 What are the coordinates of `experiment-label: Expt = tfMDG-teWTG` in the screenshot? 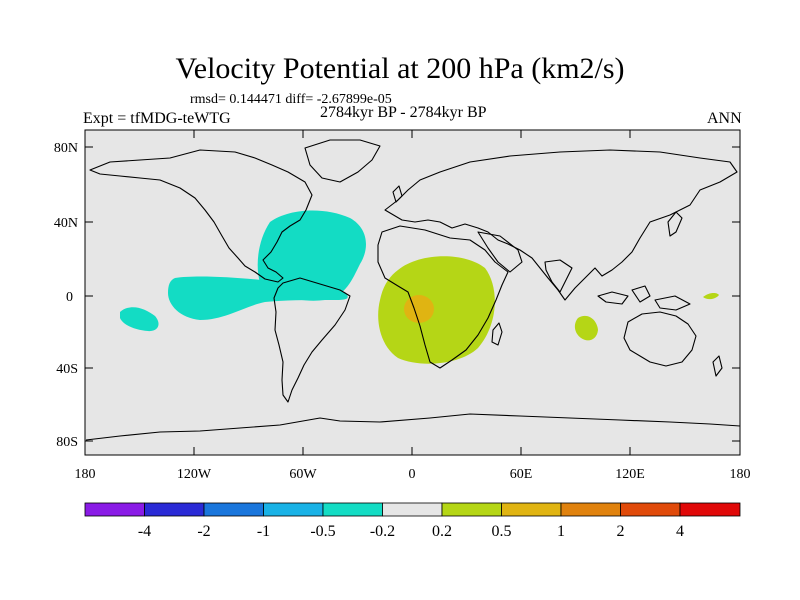 It's located at (157, 118).